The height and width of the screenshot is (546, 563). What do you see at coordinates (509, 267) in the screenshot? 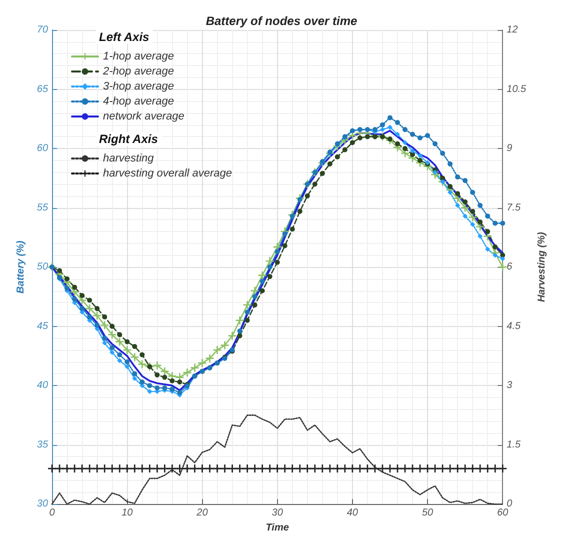
I see `y2-tick-label: 6` at bounding box center [509, 267].